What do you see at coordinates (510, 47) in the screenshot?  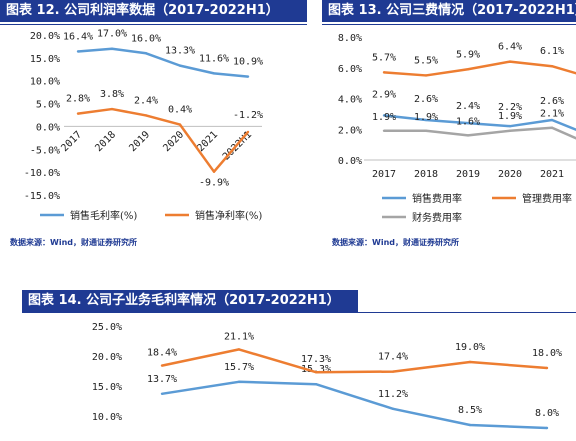 I see `data-label: 6.4%` at bounding box center [510, 47].